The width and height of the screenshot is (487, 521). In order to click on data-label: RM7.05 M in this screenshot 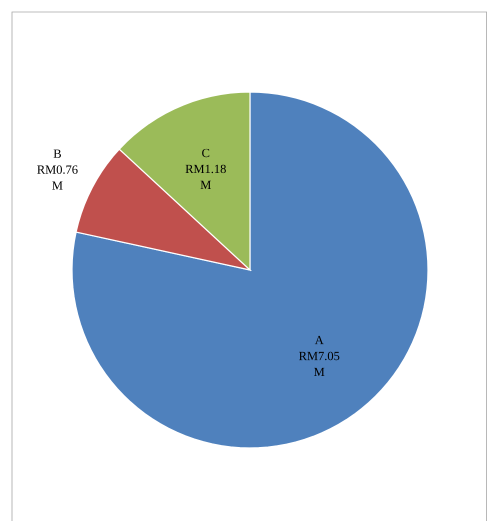, I will do `click(319, 364)`.